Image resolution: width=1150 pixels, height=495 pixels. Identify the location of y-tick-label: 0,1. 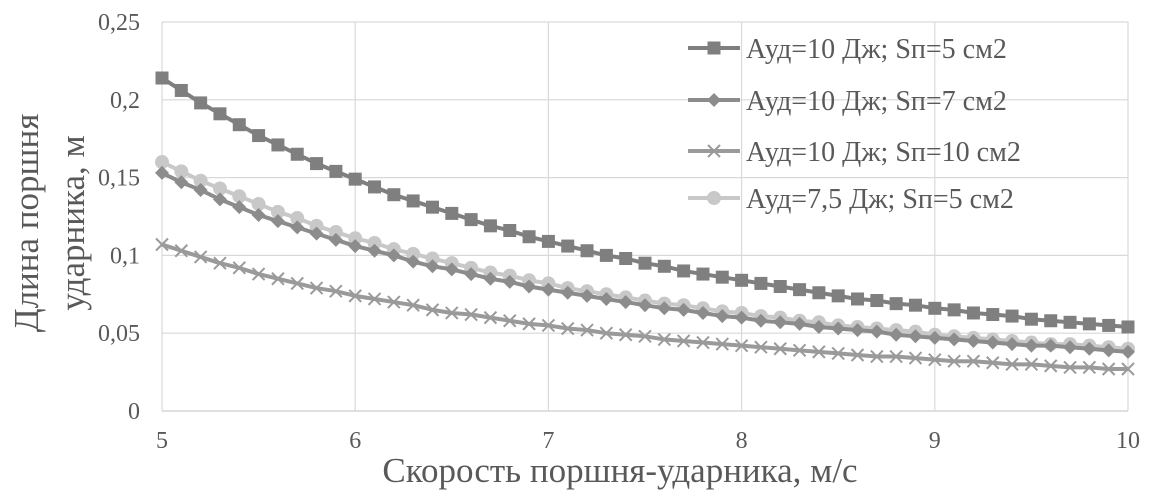
(125, 256).